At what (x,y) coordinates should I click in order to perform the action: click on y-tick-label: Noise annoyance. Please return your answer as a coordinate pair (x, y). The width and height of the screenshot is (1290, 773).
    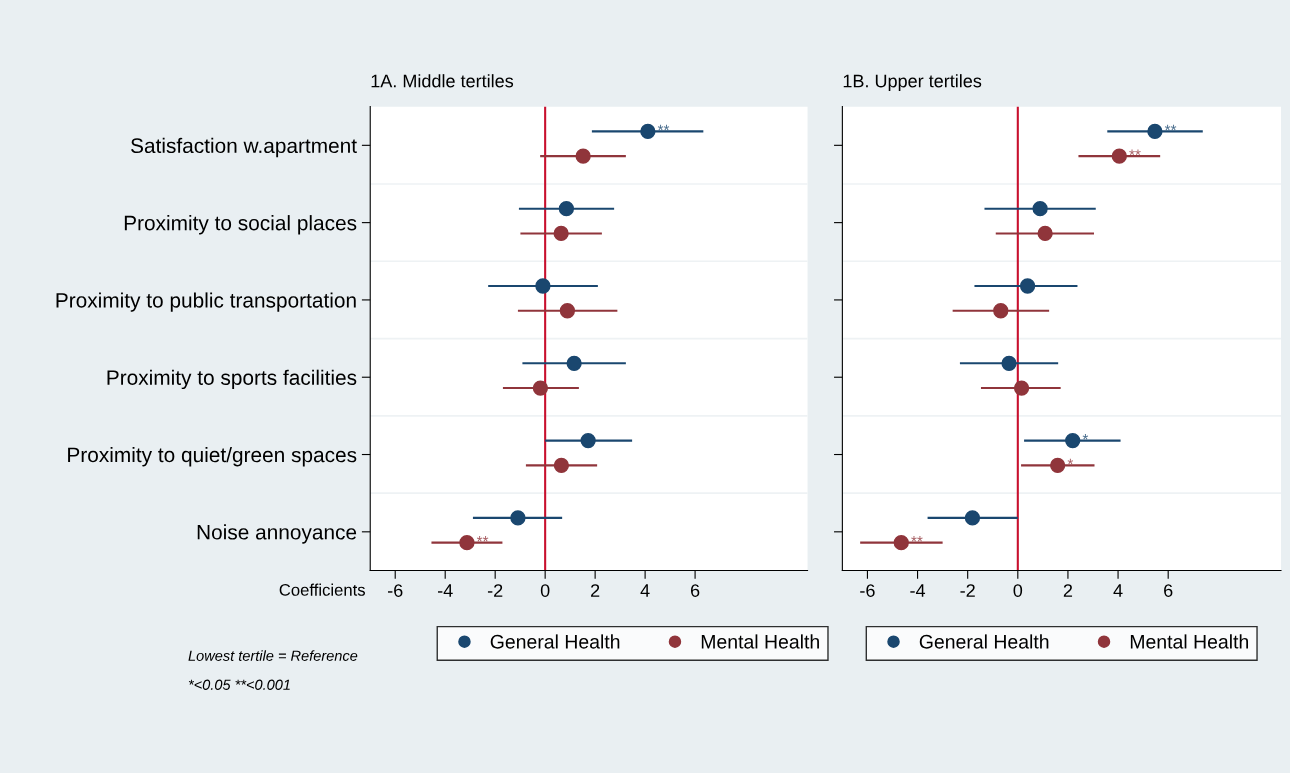
    Looking at the image, I should click on (277, 534).